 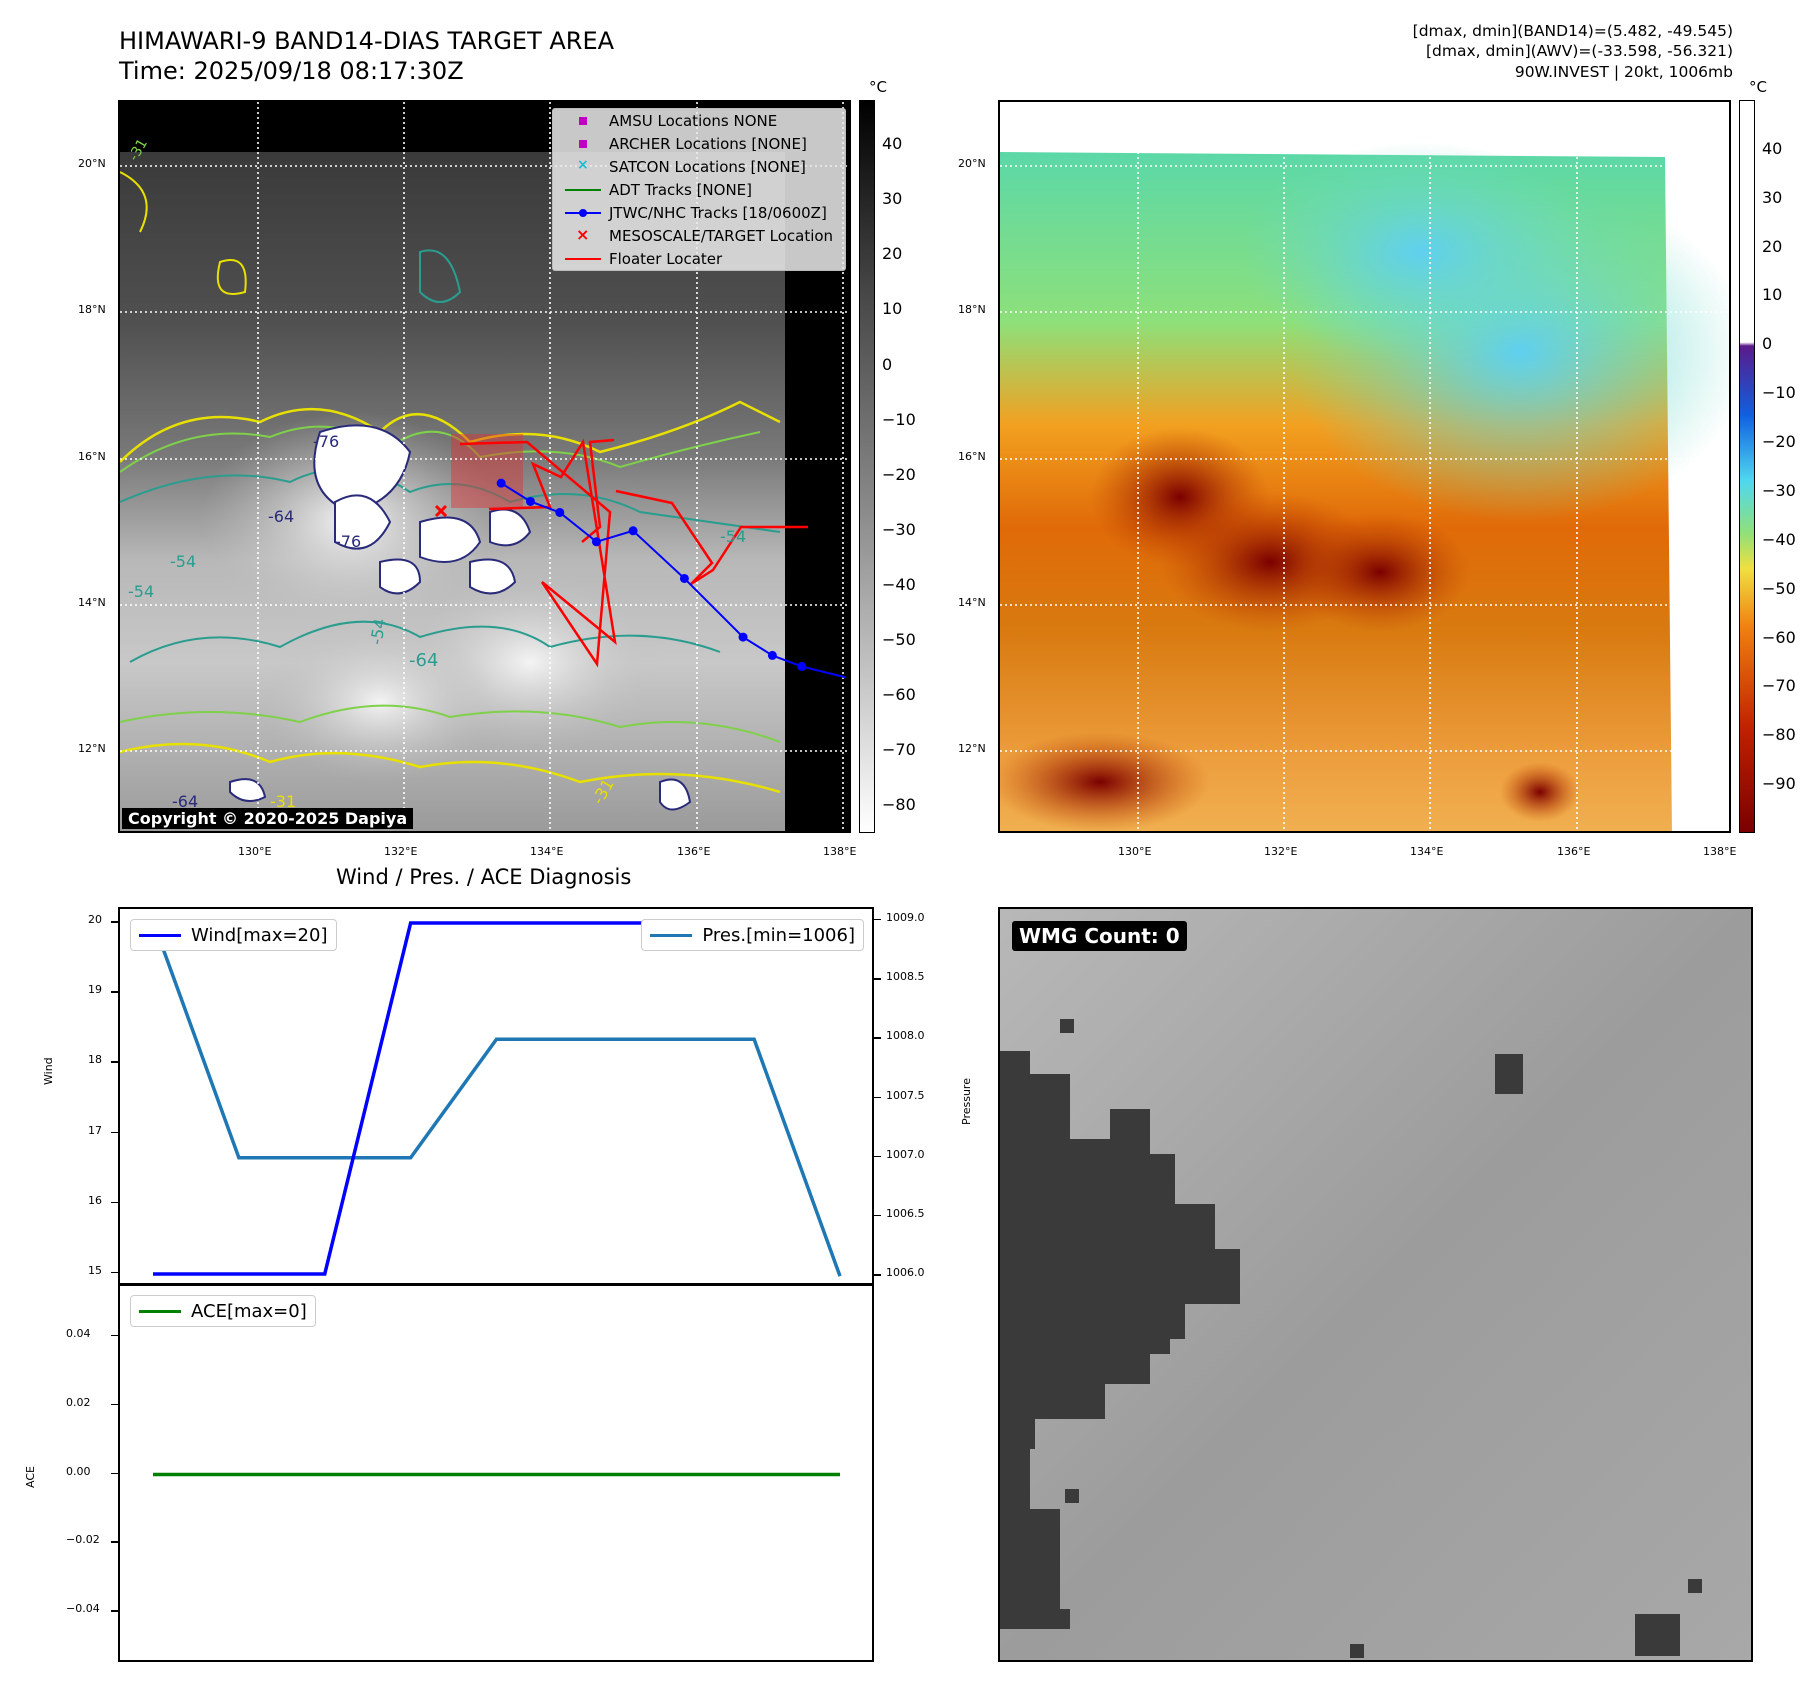 I want to click on ace-panel: ACE[max=0], so click(x=496, y=1472).